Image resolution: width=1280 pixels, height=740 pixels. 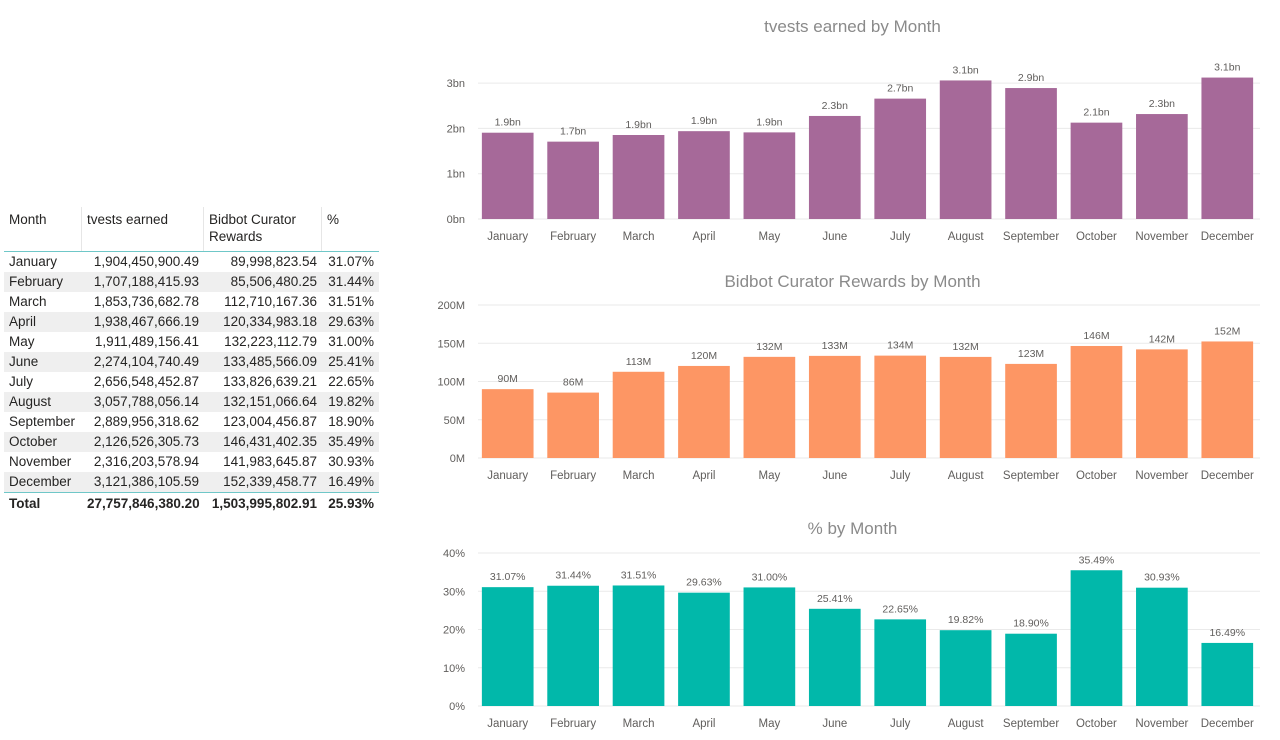 I want to click on cell-percent: 22.65%, so click(x=351, y=381).